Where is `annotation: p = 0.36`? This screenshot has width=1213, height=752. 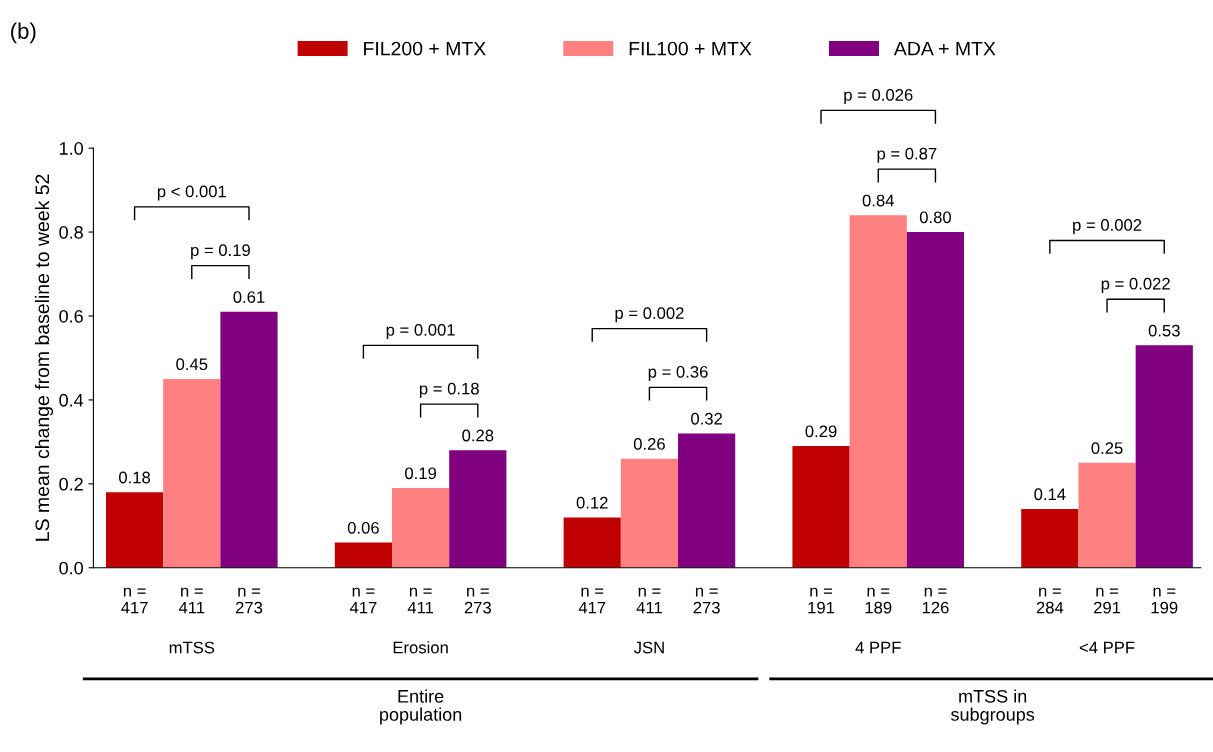 annotation: p = 0.36 is located at coordinates (678, 373).